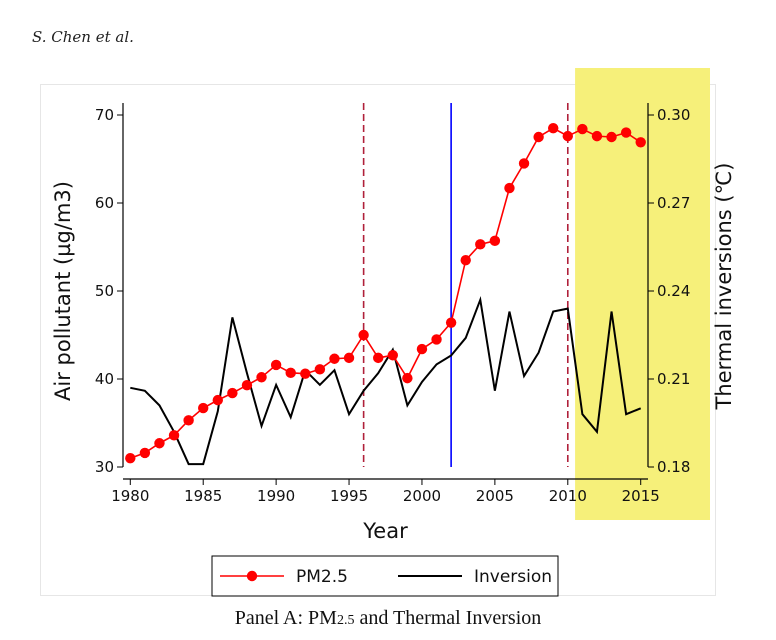 The image size is (776, 640). What do you see at coordinates (83, 37) in the screenshot?
I see `running-header-author: S. Chen et al.` at bounding box center [83, 37].